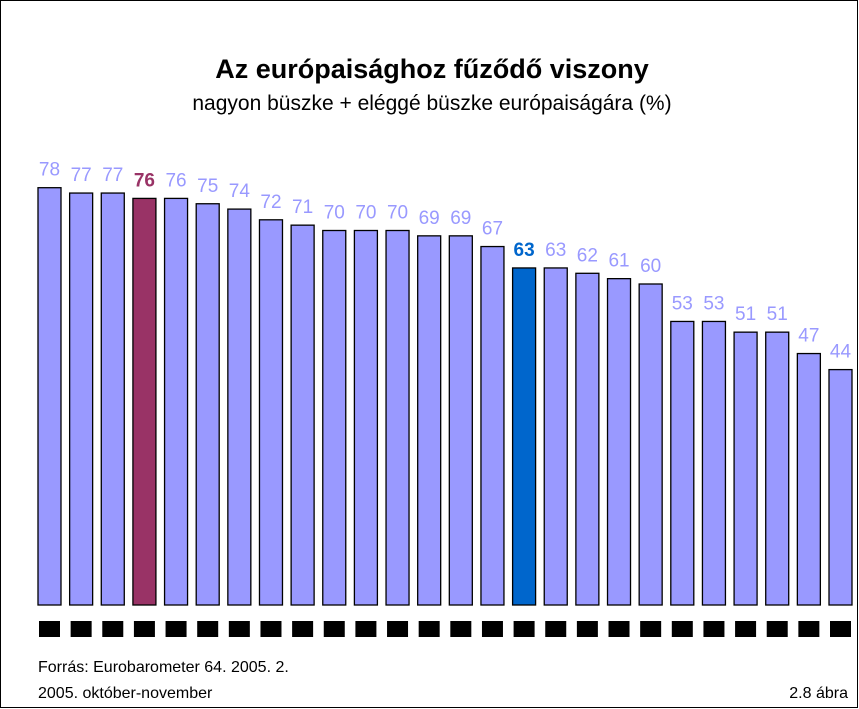  What do you see at coordinates (125, 693) in the screenshot?
I see `date-note: 2005. október-november` at bounding box center [125, 693].